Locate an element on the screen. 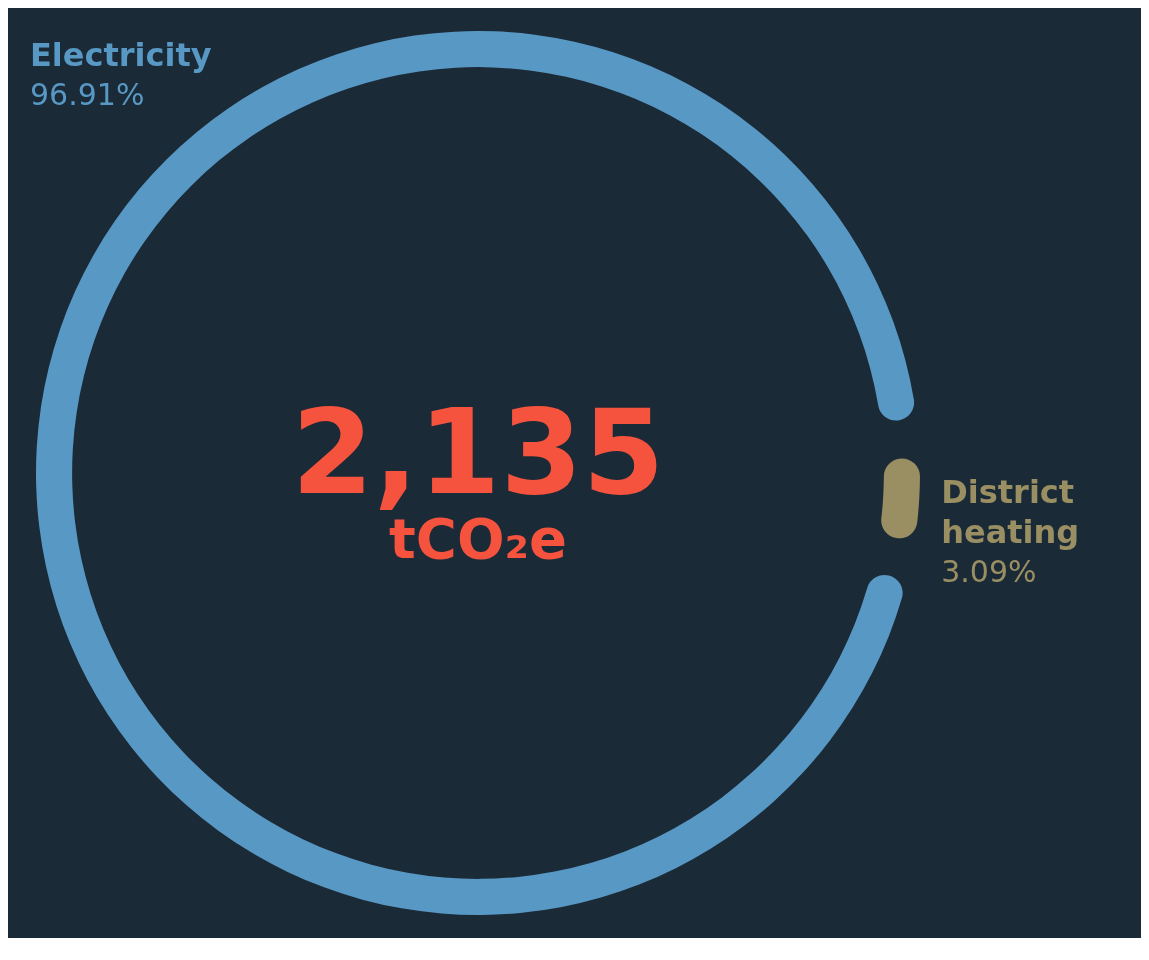  data-label: 96.91% is located at coordinates (87, 94).